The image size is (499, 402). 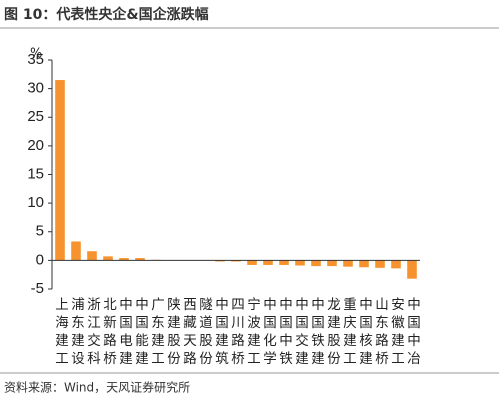 I want to click on y-tick-label: 20, so click(x=35, y=145).